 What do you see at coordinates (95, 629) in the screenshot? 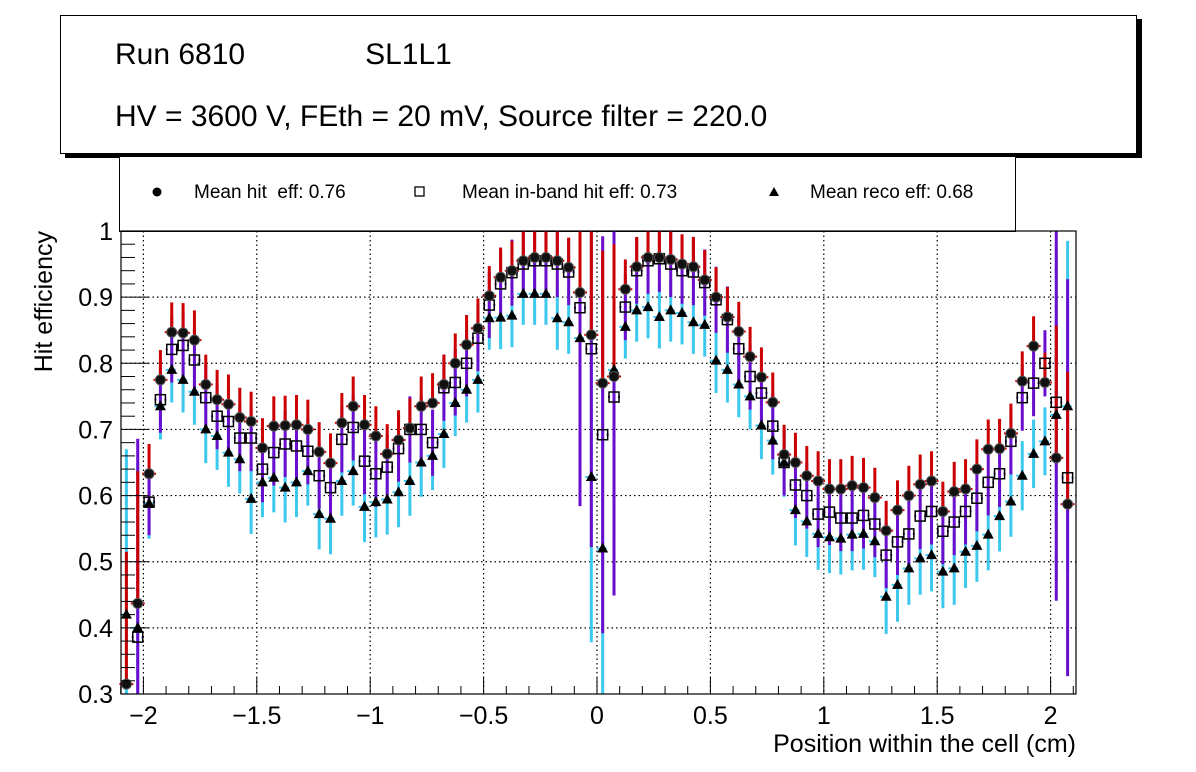
I see `y-tick-label: 0.4` at bounding box center [95, 629].